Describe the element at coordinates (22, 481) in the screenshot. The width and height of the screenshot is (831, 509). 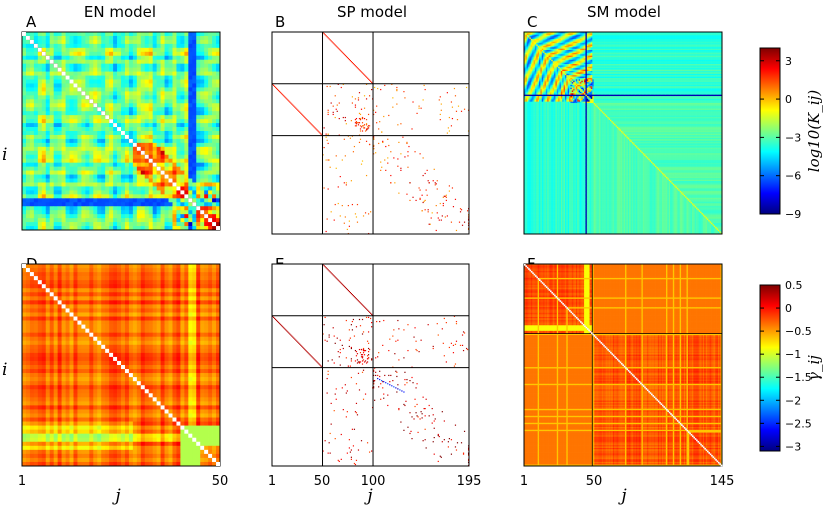
I see `xtick-d-1: 1` at that location.